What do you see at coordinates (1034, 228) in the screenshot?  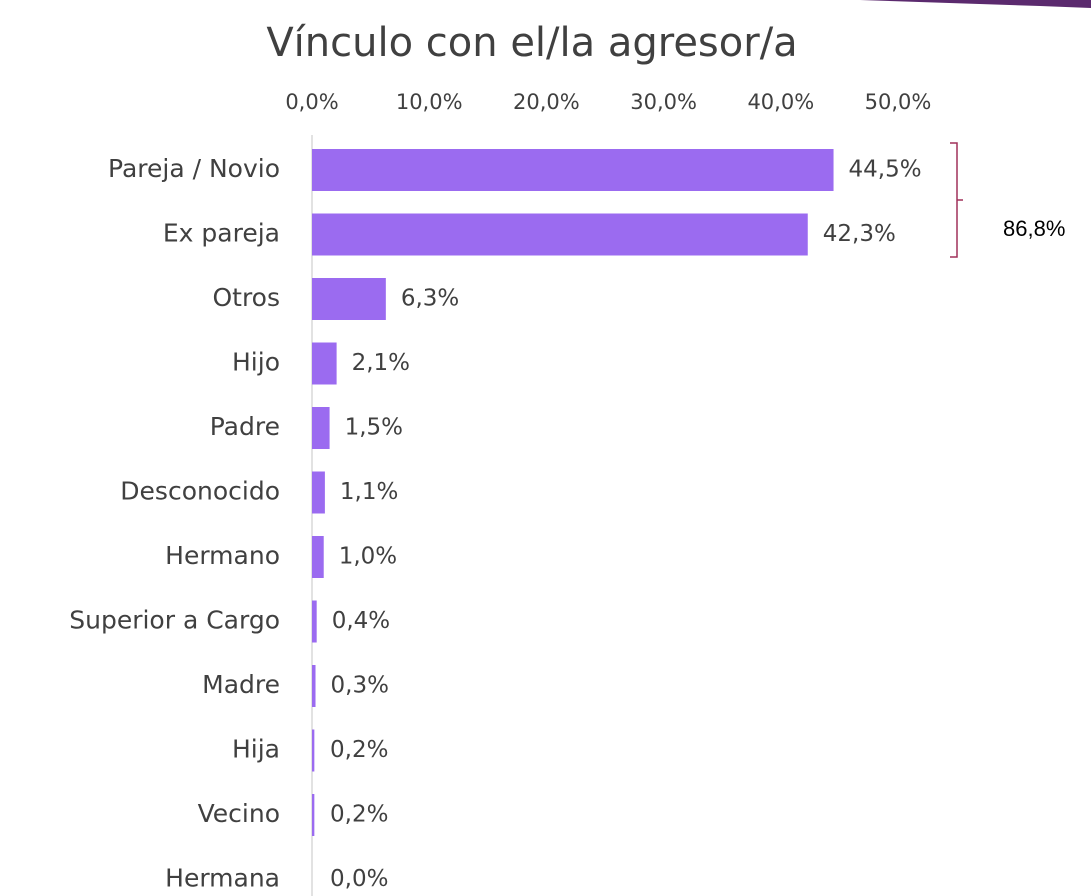 I see `annotation: 86,8%` at bounding box center [1034, 228].